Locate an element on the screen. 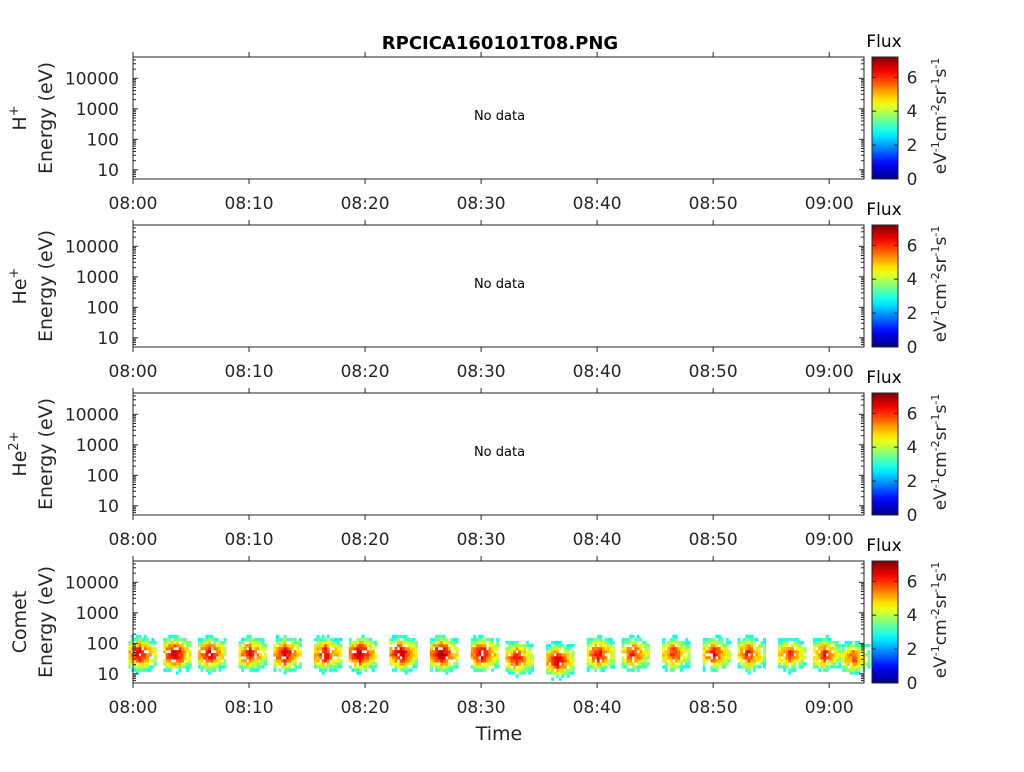  x-tick-label: 08:10 is located at coordinates (249, 708).